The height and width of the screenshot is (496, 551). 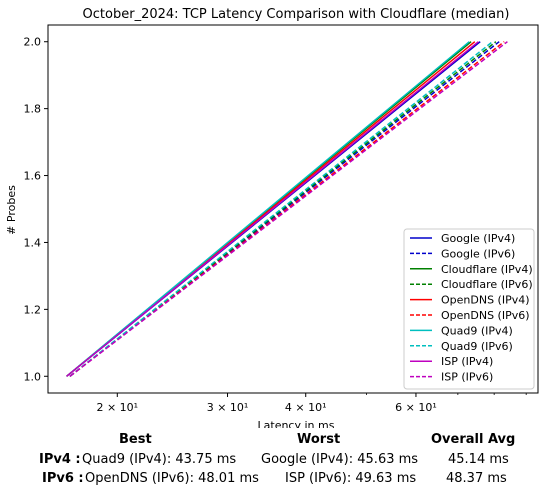 What do you see at coordinates (467, 361) in the screenshot?
I see `legend-label-isp-ipv4: ISP (IPv4)` at bounding box center [467, 361].